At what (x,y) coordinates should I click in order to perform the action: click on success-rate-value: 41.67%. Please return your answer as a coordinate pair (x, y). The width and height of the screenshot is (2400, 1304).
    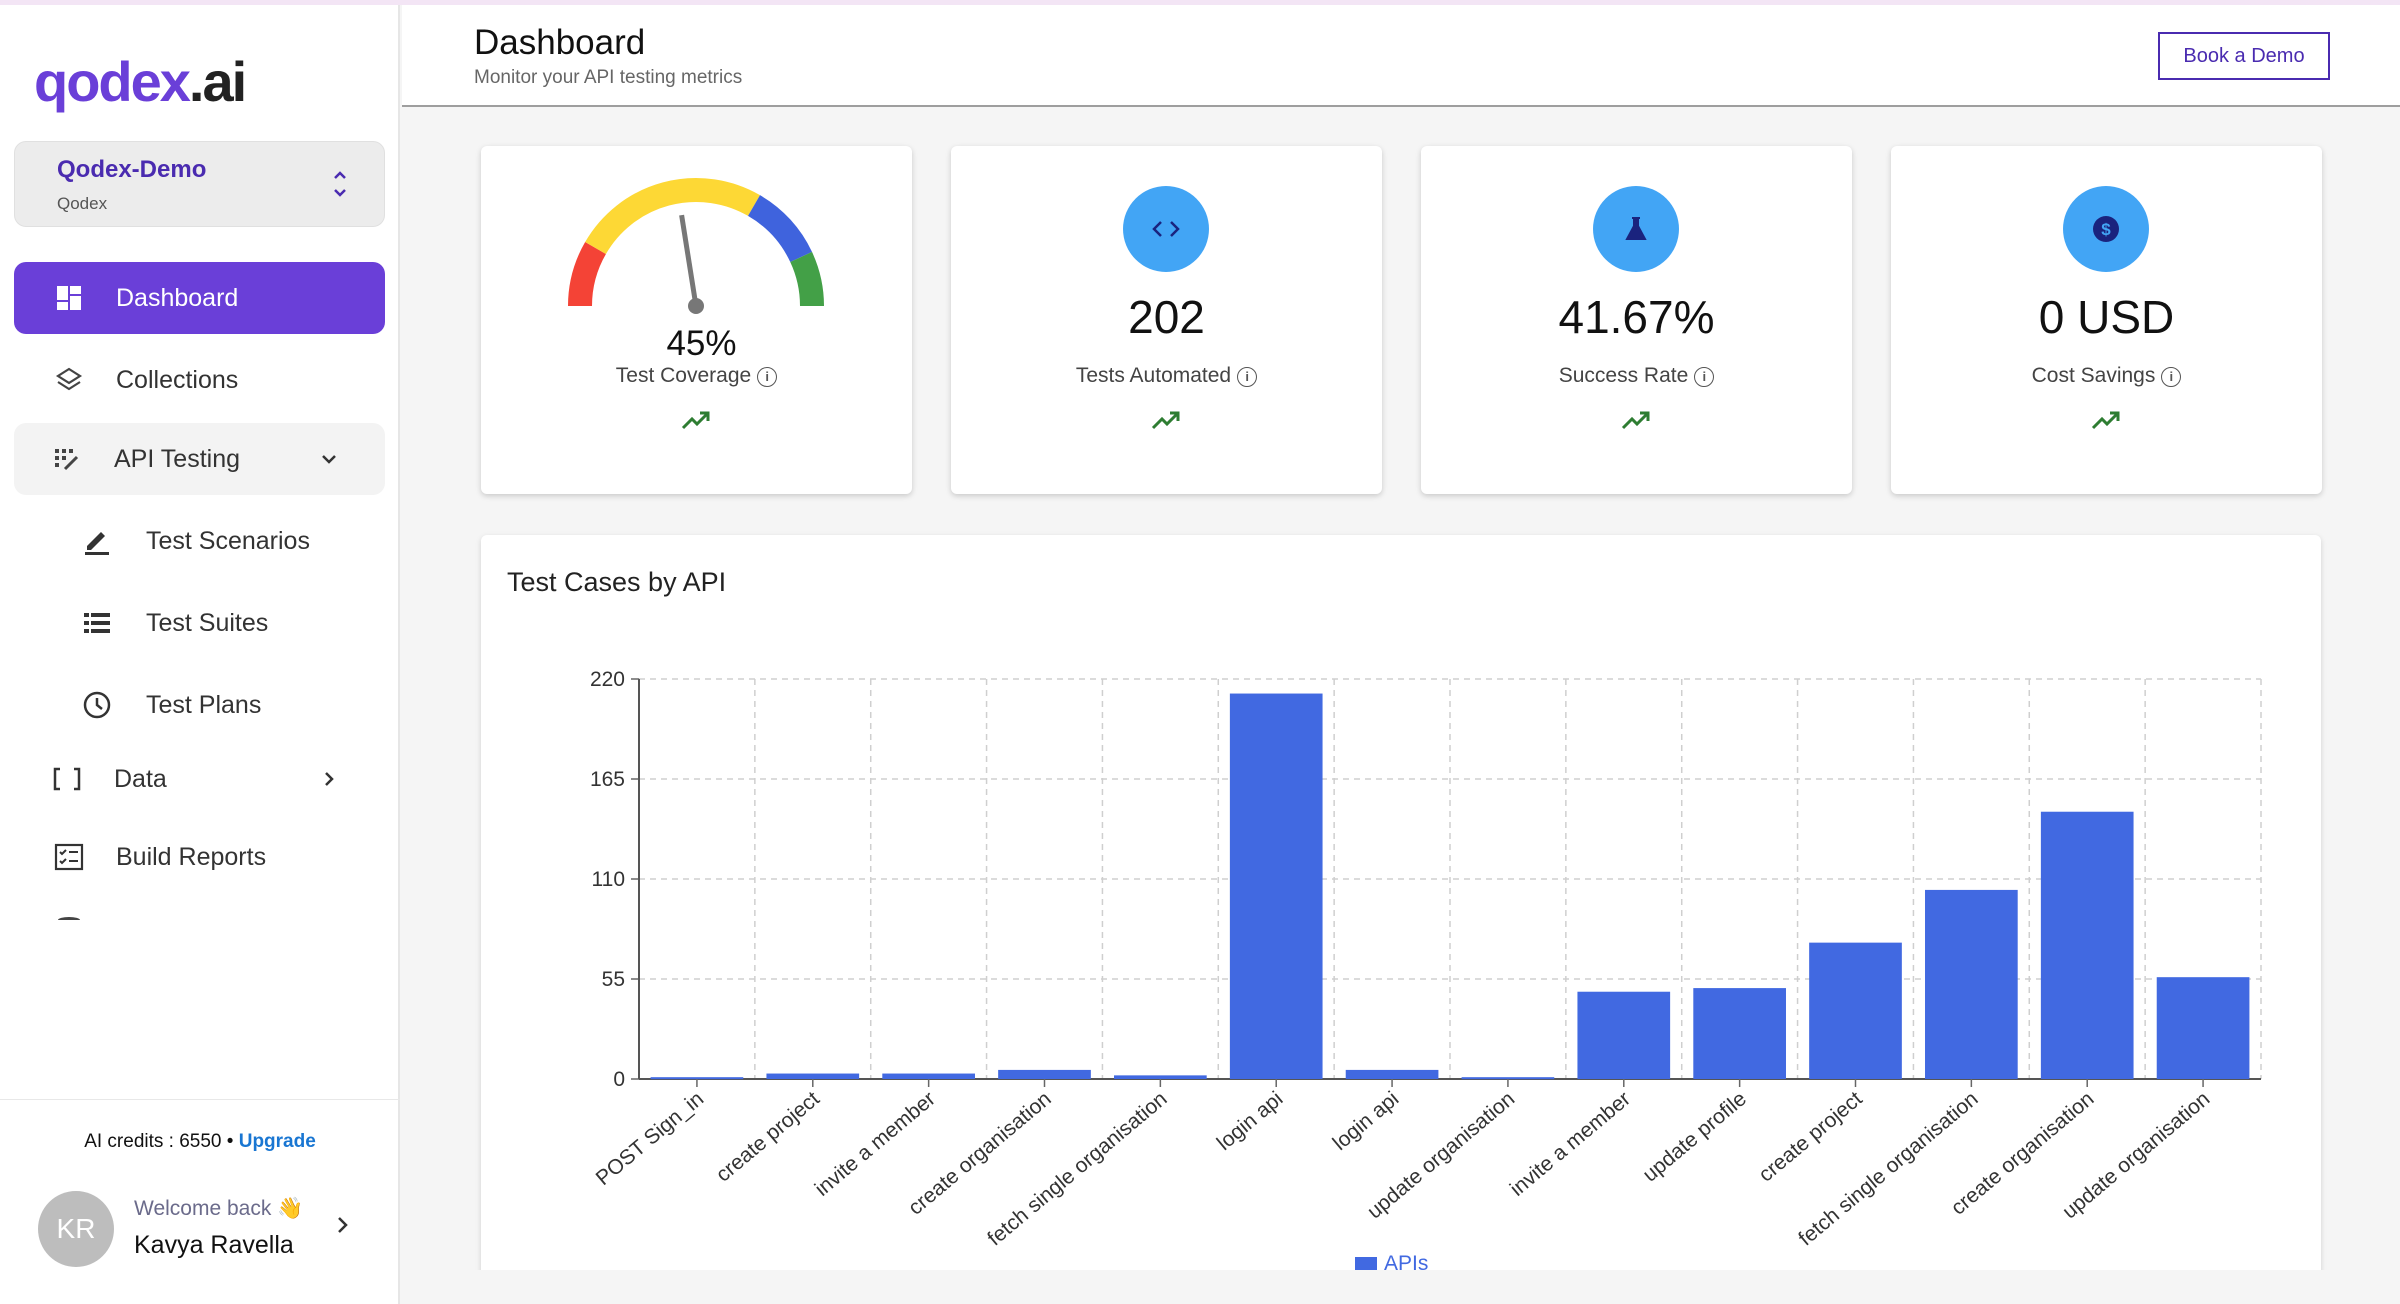
    Looking at the image, I should click on (1636, 317).